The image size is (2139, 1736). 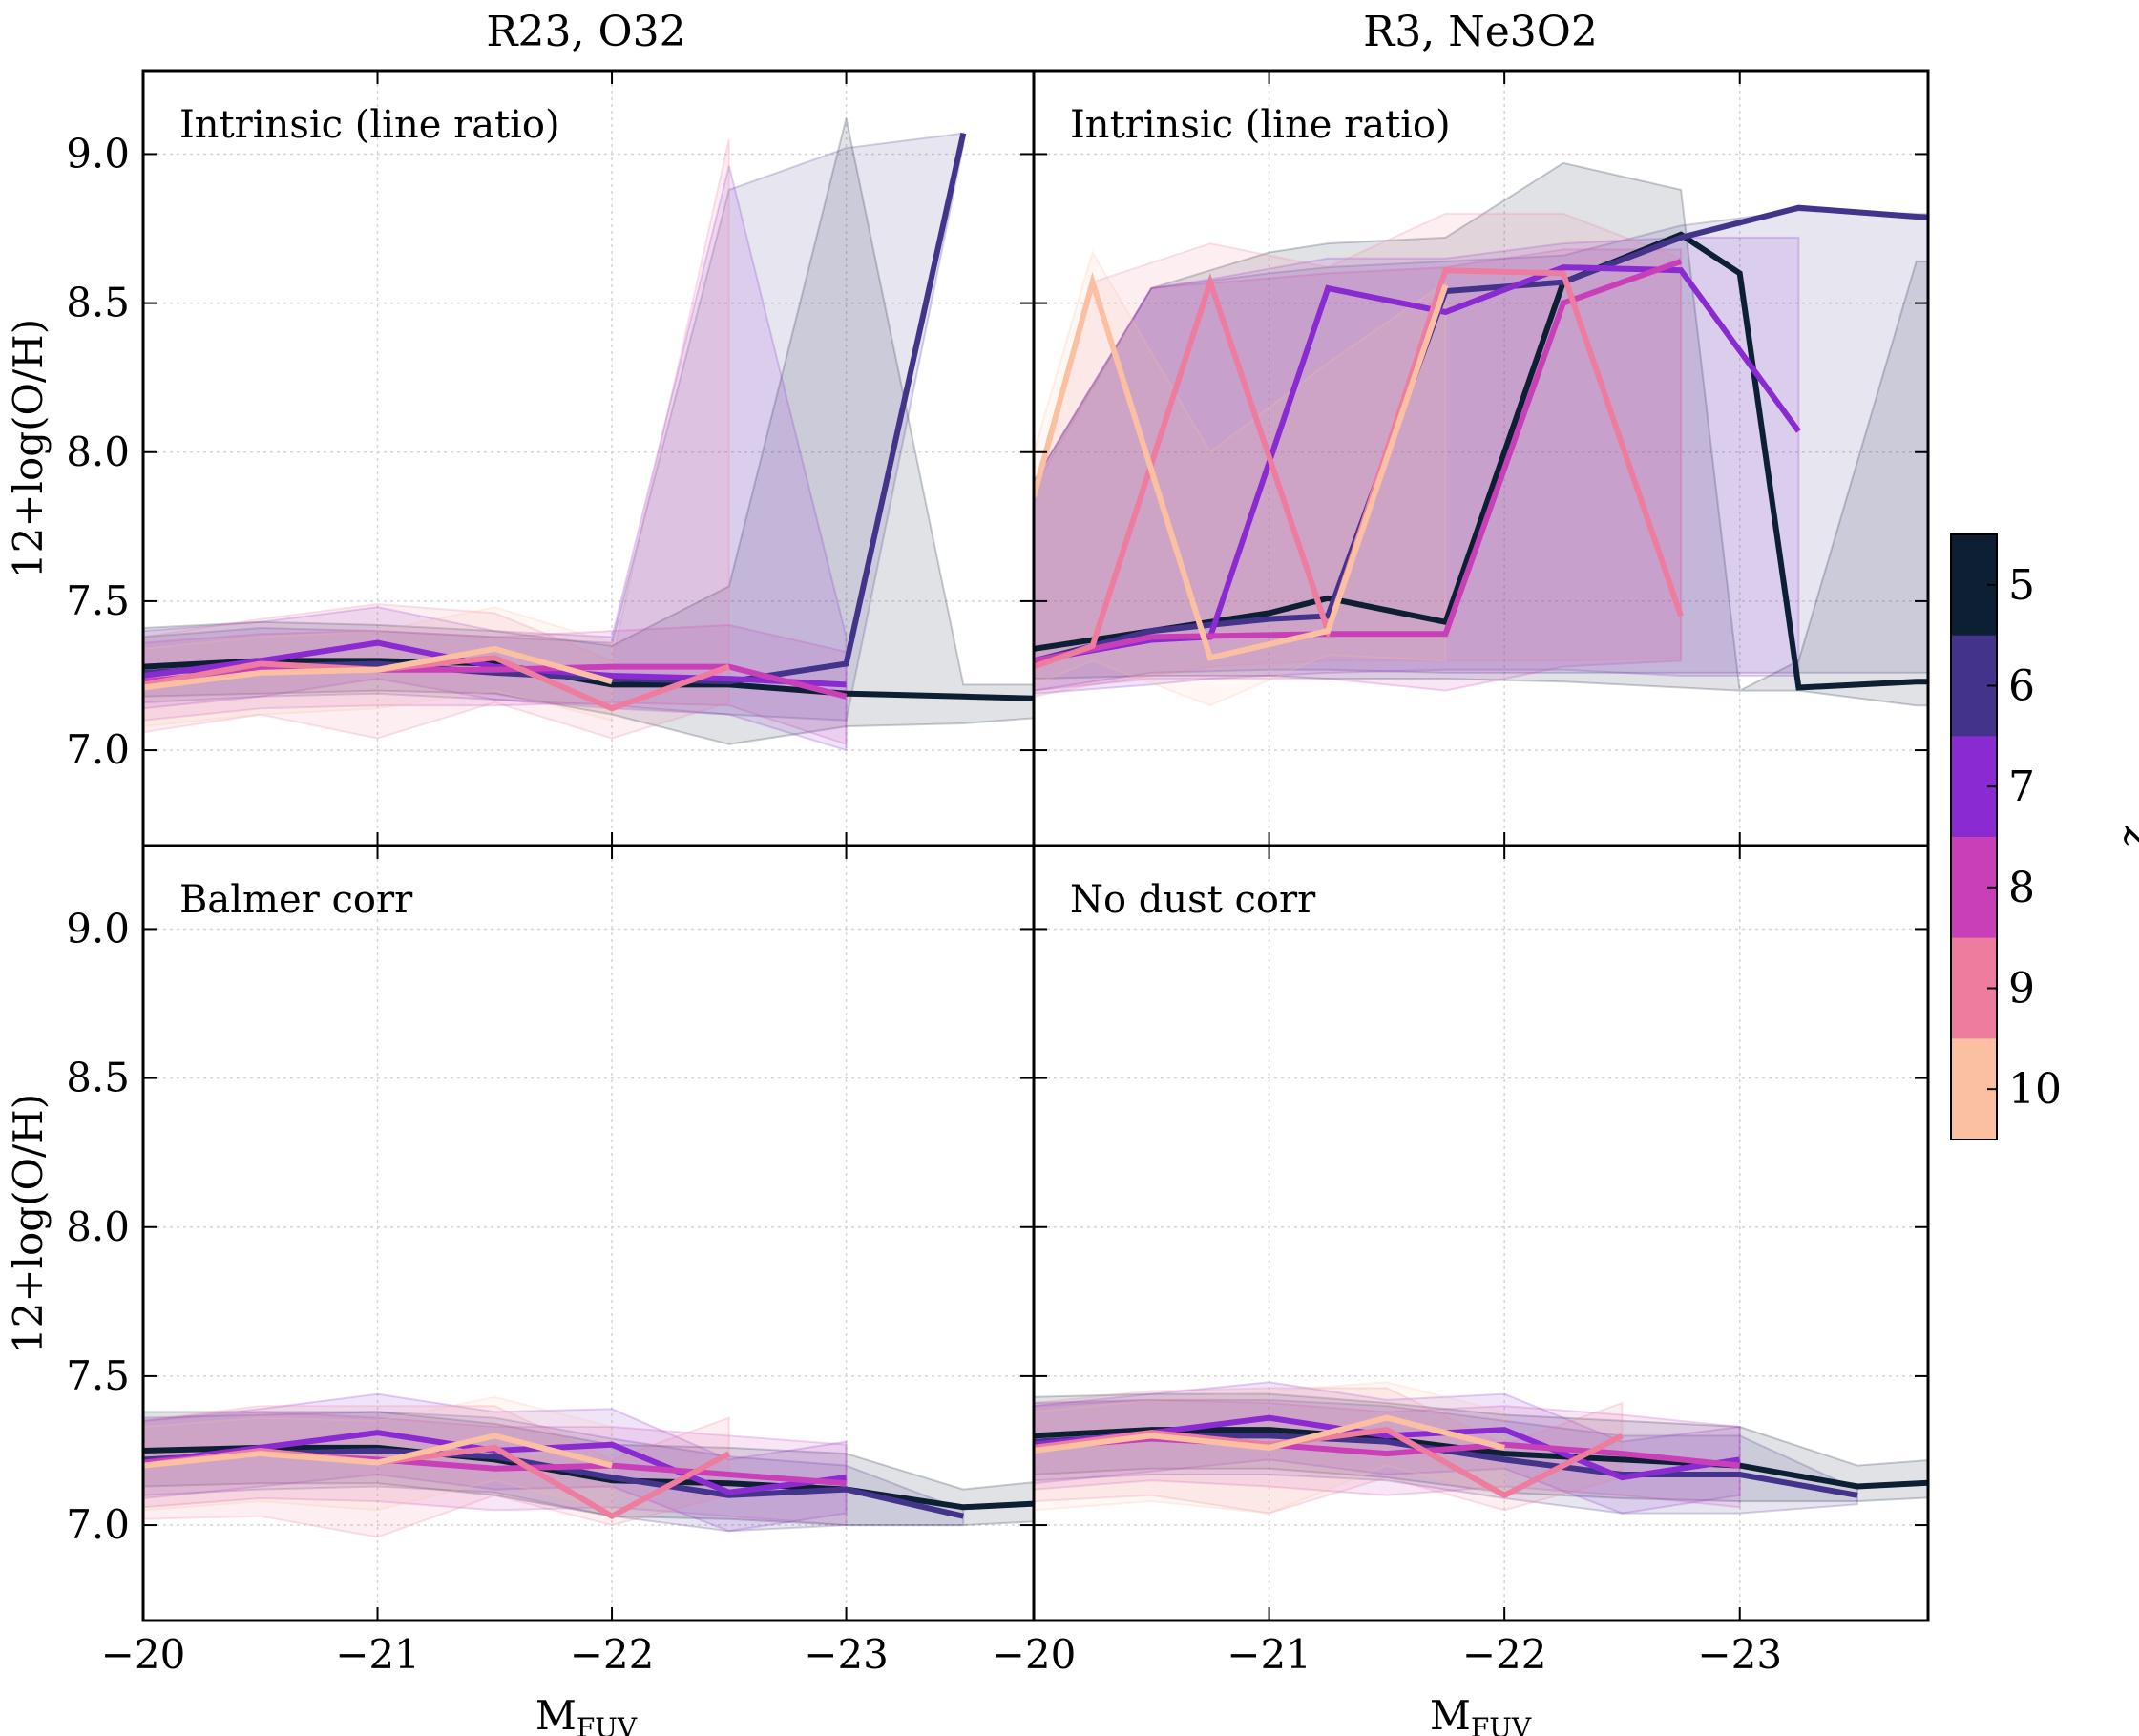 I want to click on xlabel-right: MFUV, so click(x=1481, y=1714).